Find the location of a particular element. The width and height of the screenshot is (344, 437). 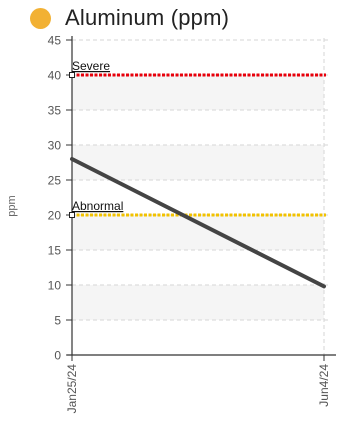

y-tick-label: 45 is located at coordinates (55, 41).